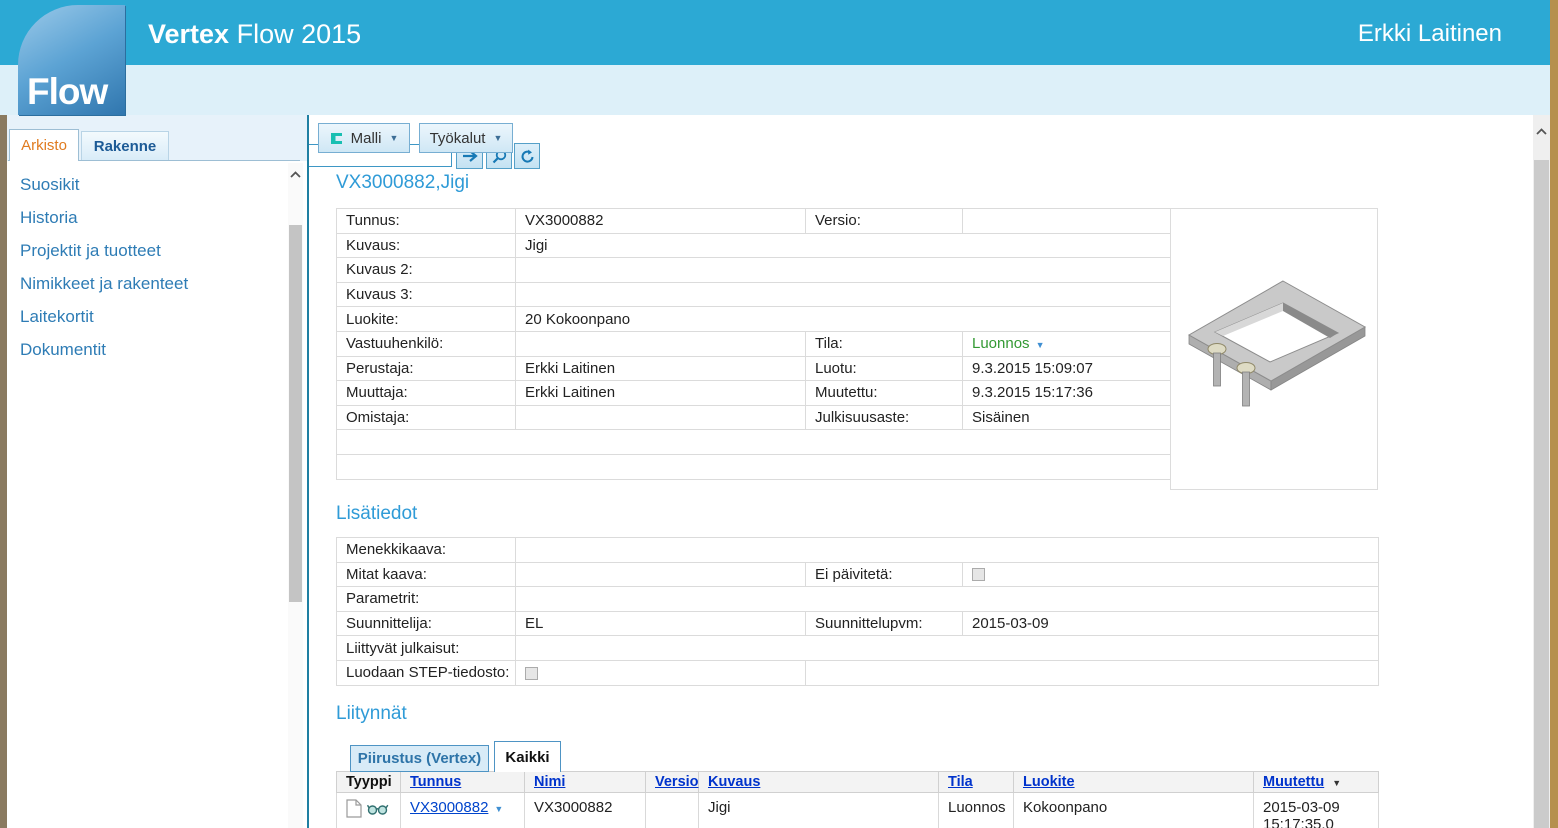 This screenshot has width=1558, height=828. Describe the element at coordinates (1133, 810) in the screenshot. I see `luokite-cell: Kokoonpano` at that location.